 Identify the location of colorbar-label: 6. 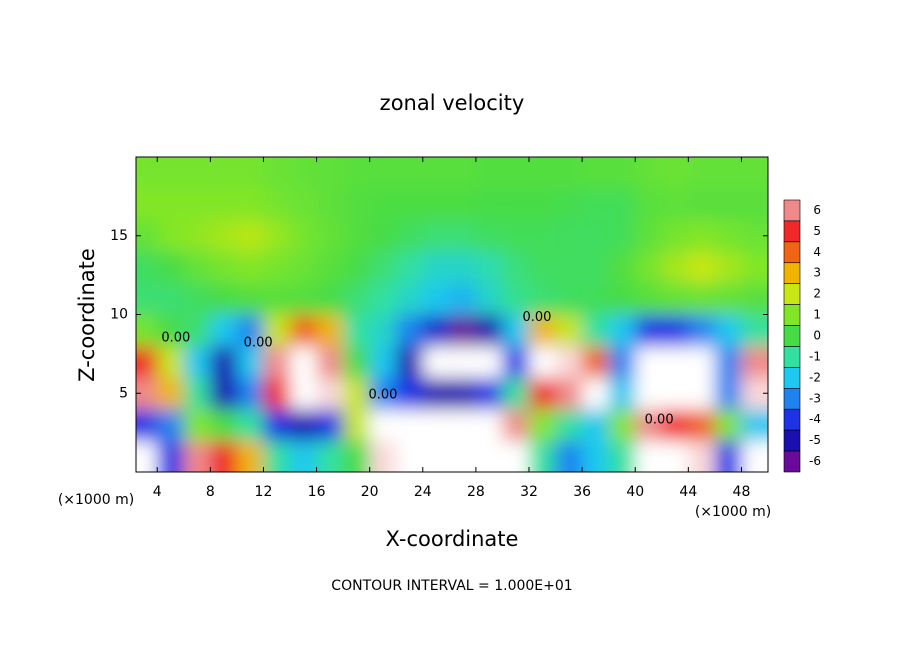
(817, 210).